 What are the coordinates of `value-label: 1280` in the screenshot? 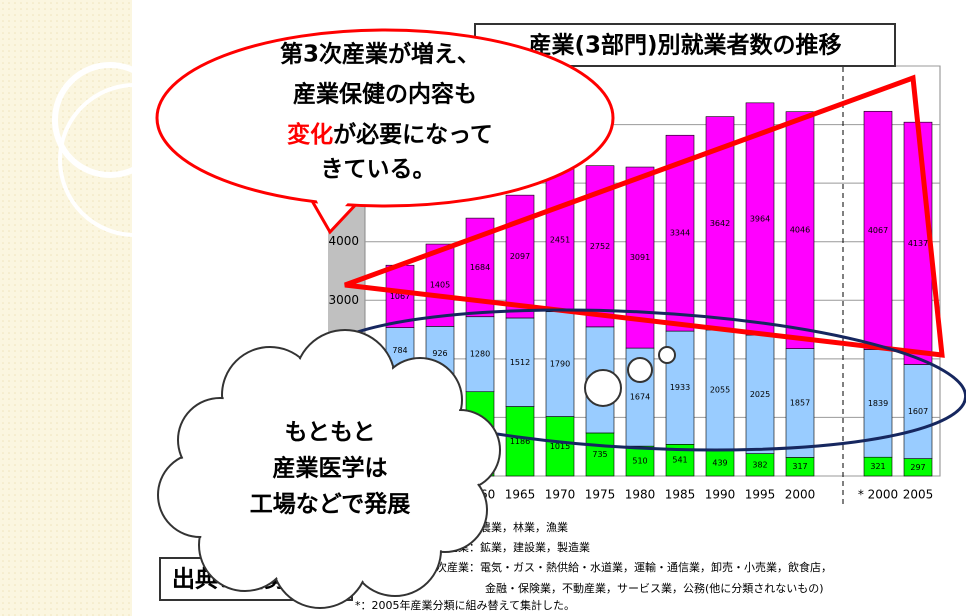 It's located at (480, 354).